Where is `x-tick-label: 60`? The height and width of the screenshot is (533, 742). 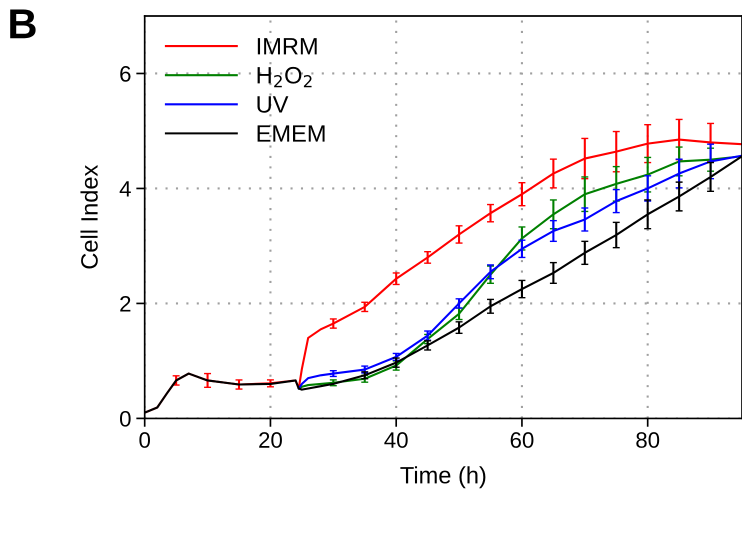 x-tick-label: 60 is located at coordinates (522, 440).